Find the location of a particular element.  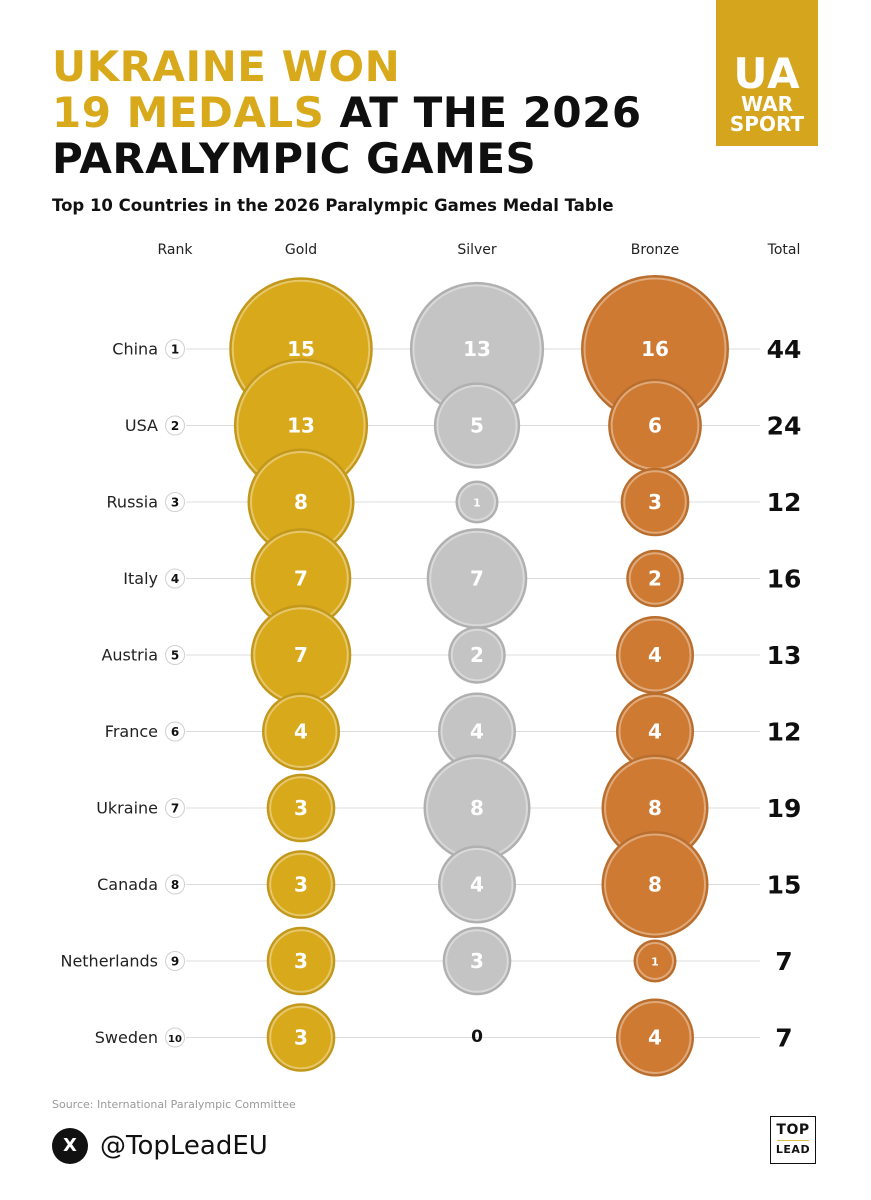

ua-war-sport-logo: UA WAR SPORT is located at coordinates (767, 73).